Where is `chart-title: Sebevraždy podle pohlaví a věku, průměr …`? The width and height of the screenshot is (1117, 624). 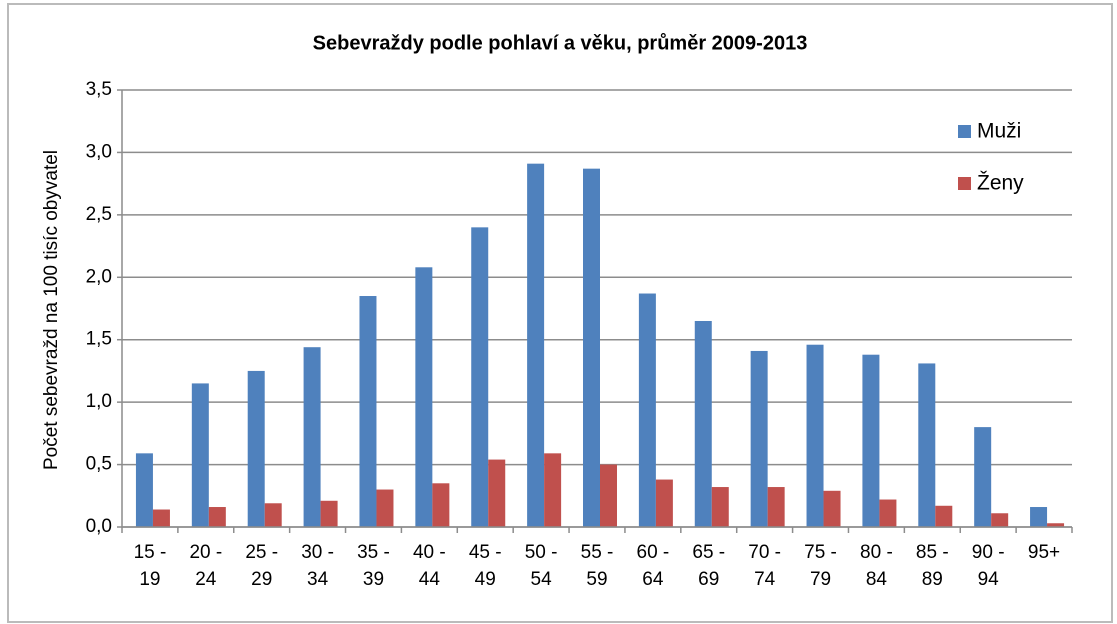
chart-title: Sebevraždy podle pohlaví a věku, průměr … is located at coordinates (560, 43).